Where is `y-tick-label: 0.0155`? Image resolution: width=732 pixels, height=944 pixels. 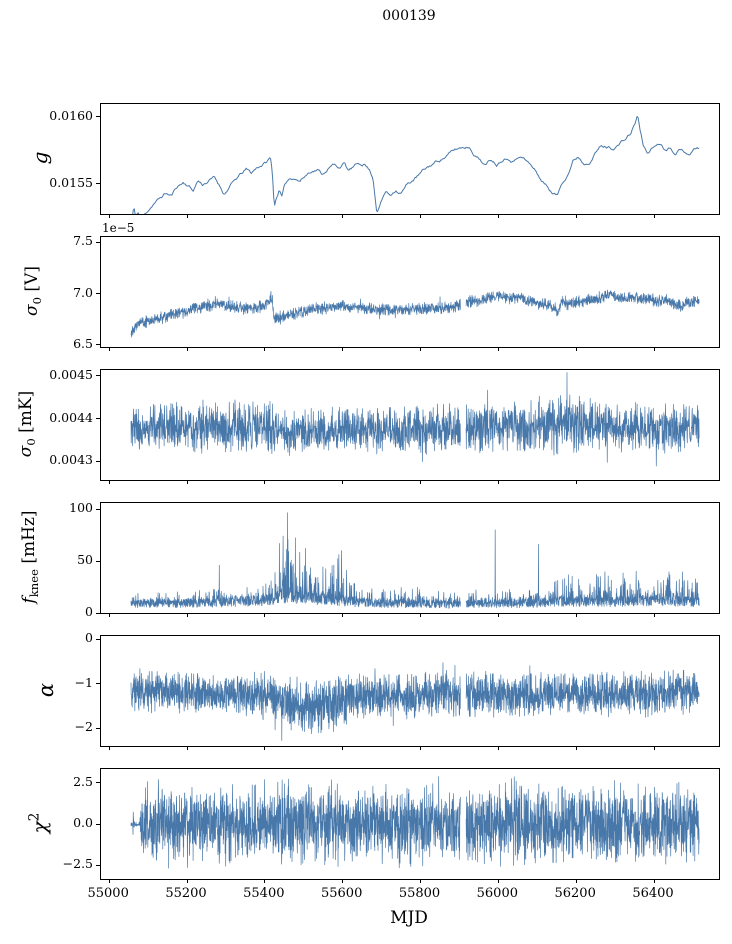 y-tick-label: 0.0155 is located at coordinates (71, 182).